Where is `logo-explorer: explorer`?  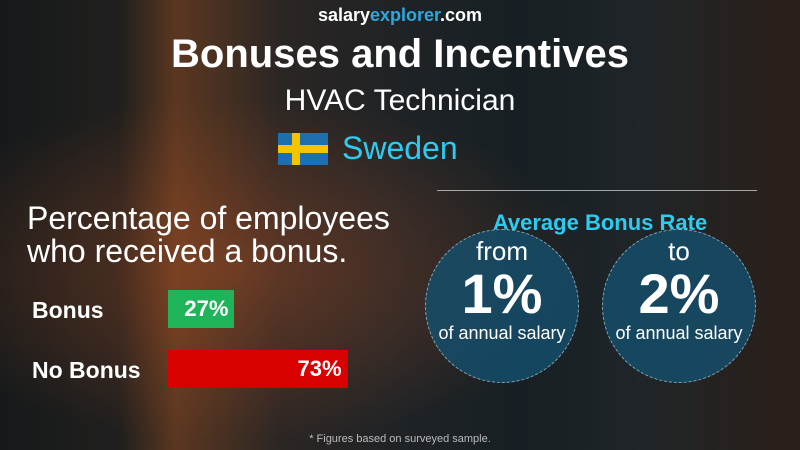
logo-explorer: explorer is located at coordinates (405, 15).